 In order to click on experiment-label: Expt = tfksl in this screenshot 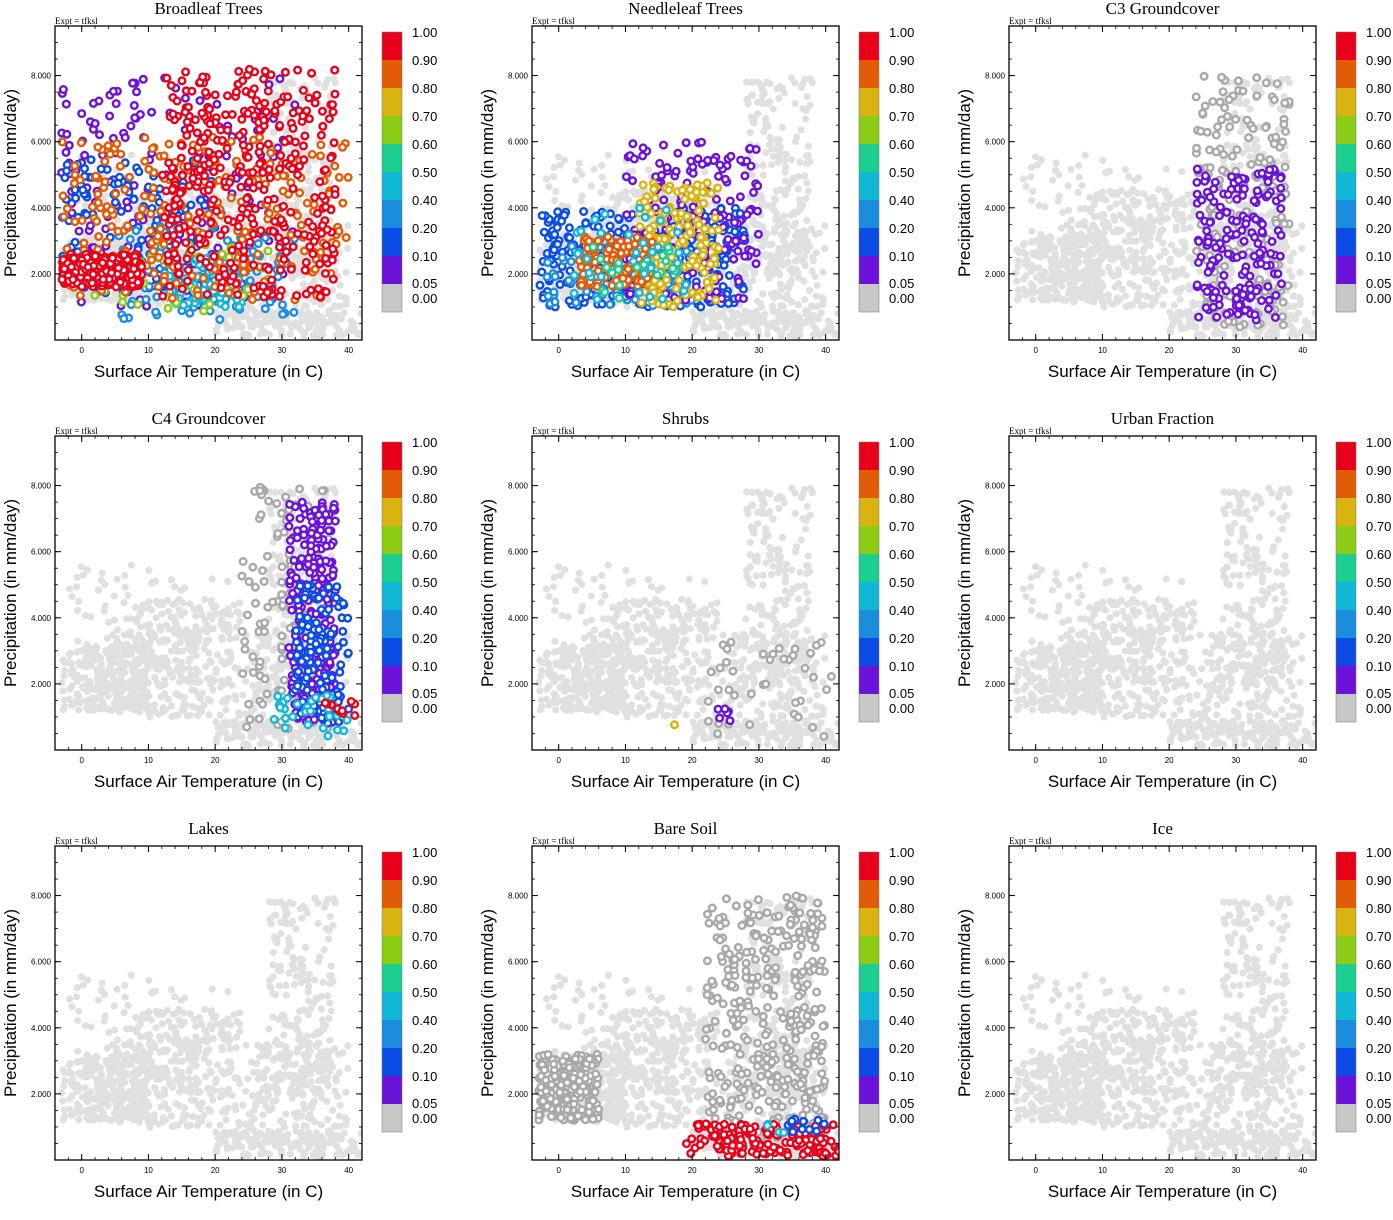, I will do `click(1030, 21)`.